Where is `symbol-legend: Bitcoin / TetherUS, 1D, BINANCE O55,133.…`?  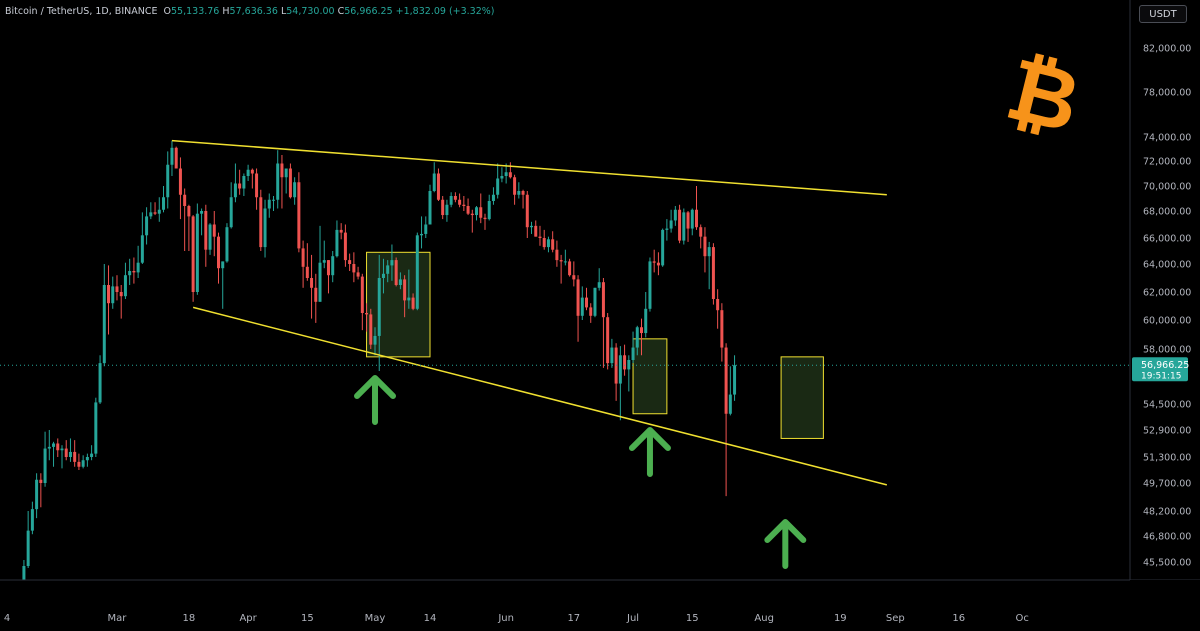
symbol-legend: Bitcoin / TetherUS, 1D, BINANCE O55,133.… is located at coordinates (250, 11).